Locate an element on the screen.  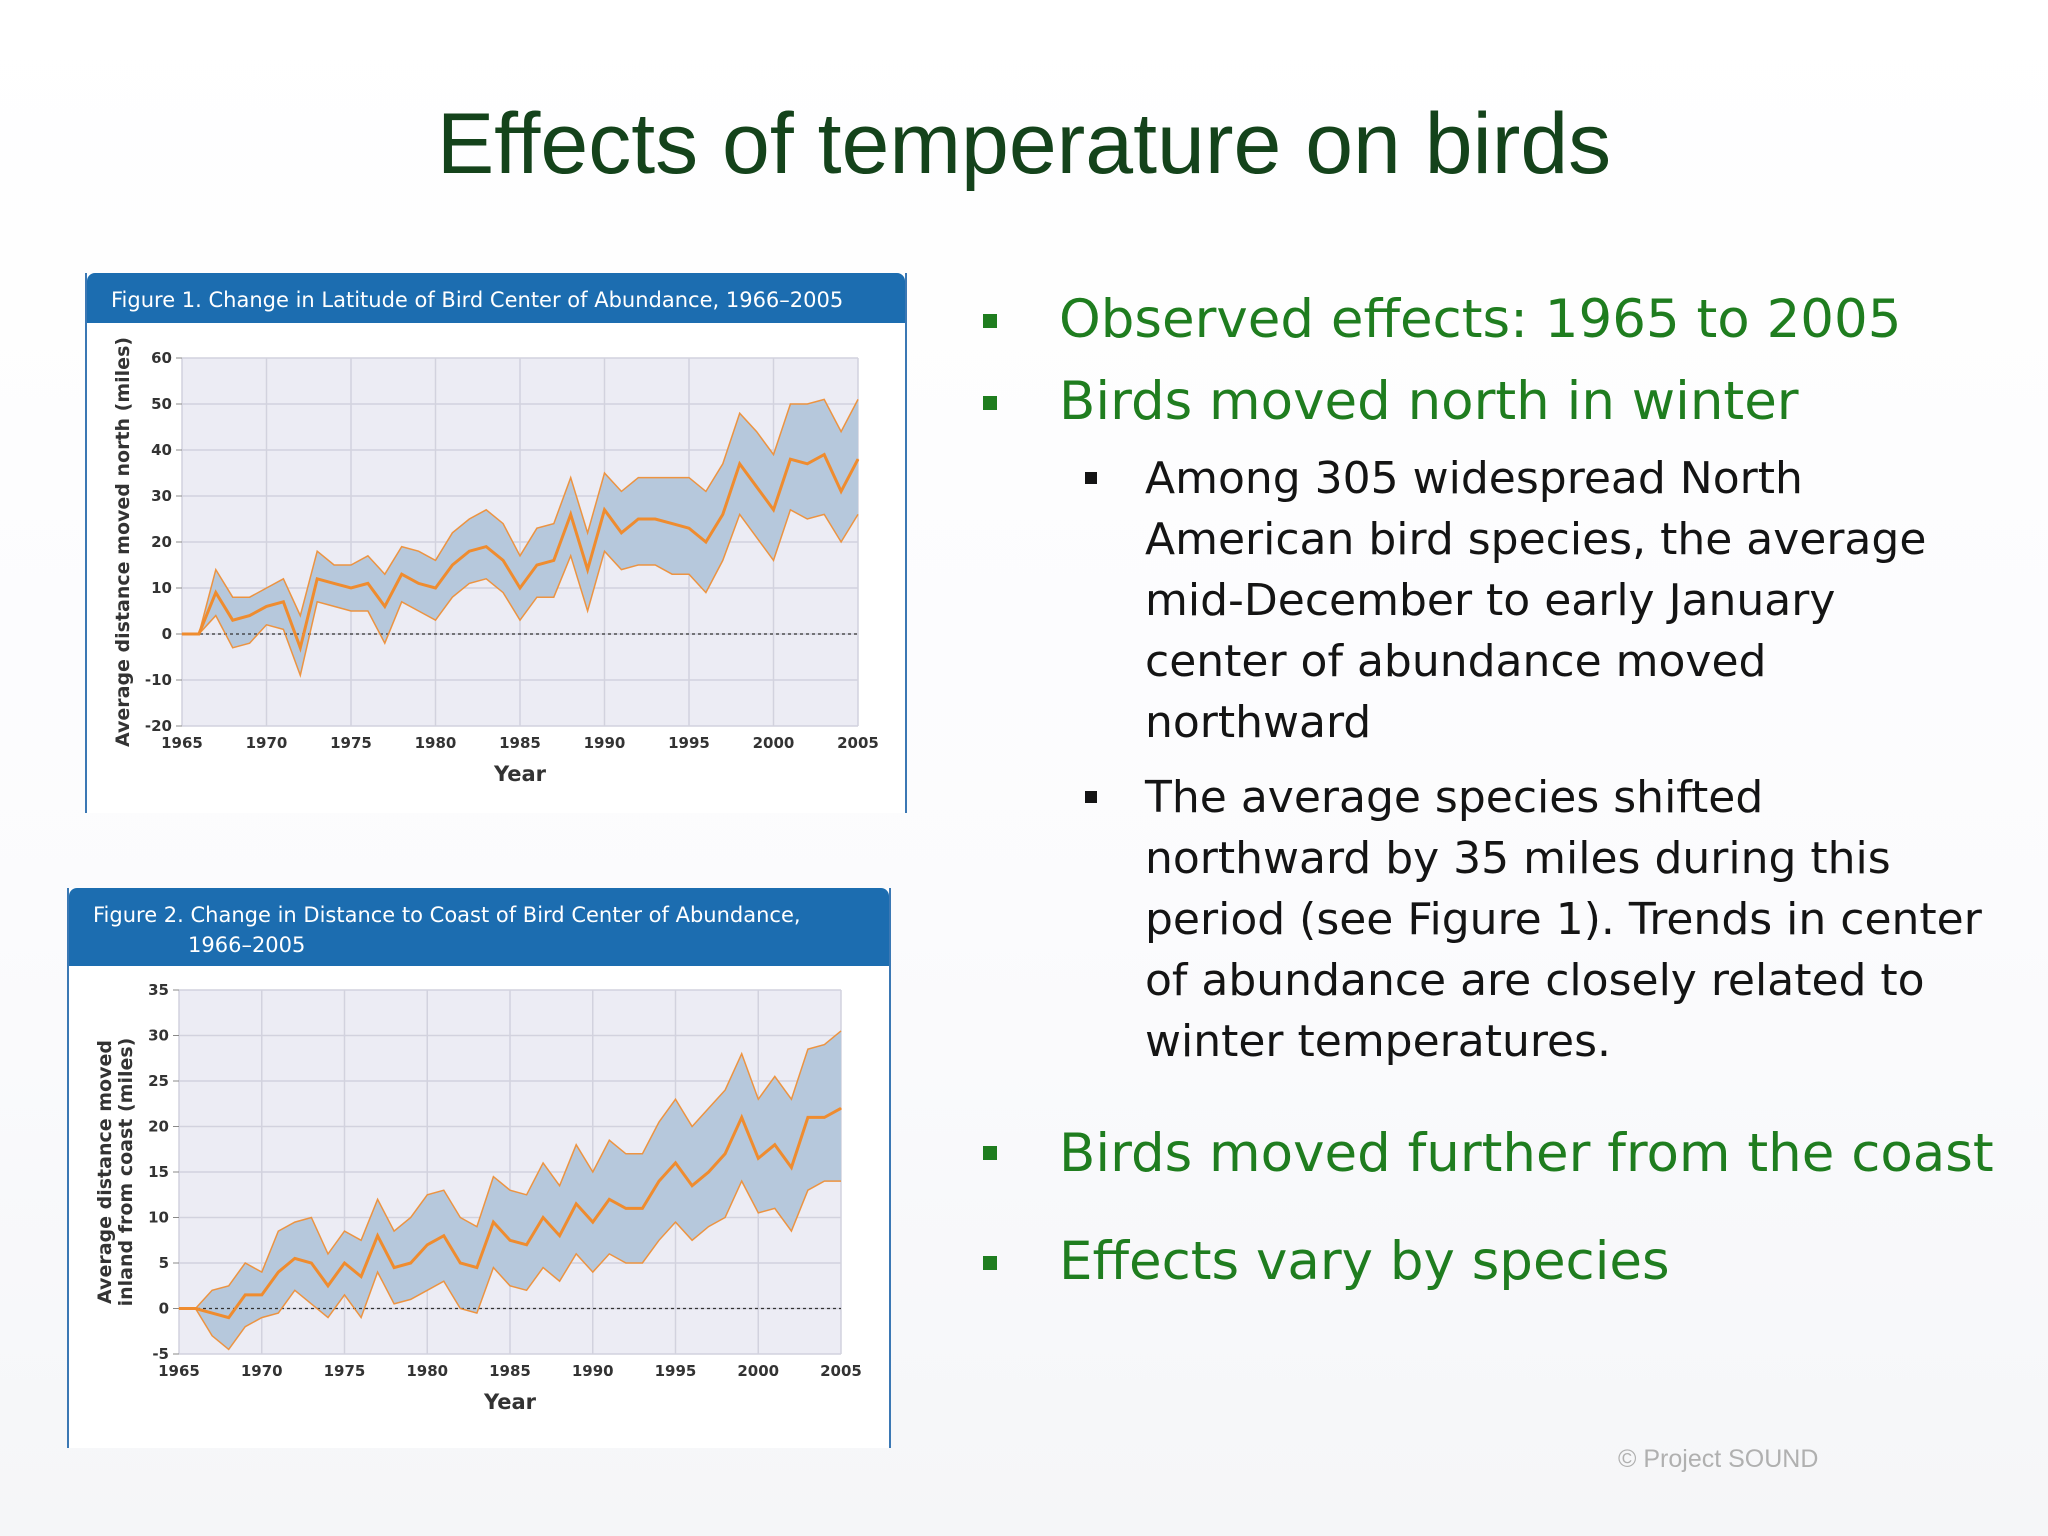
bullet-vary-by-species: Effects vary by species is located at coordinates (1503, 1262).